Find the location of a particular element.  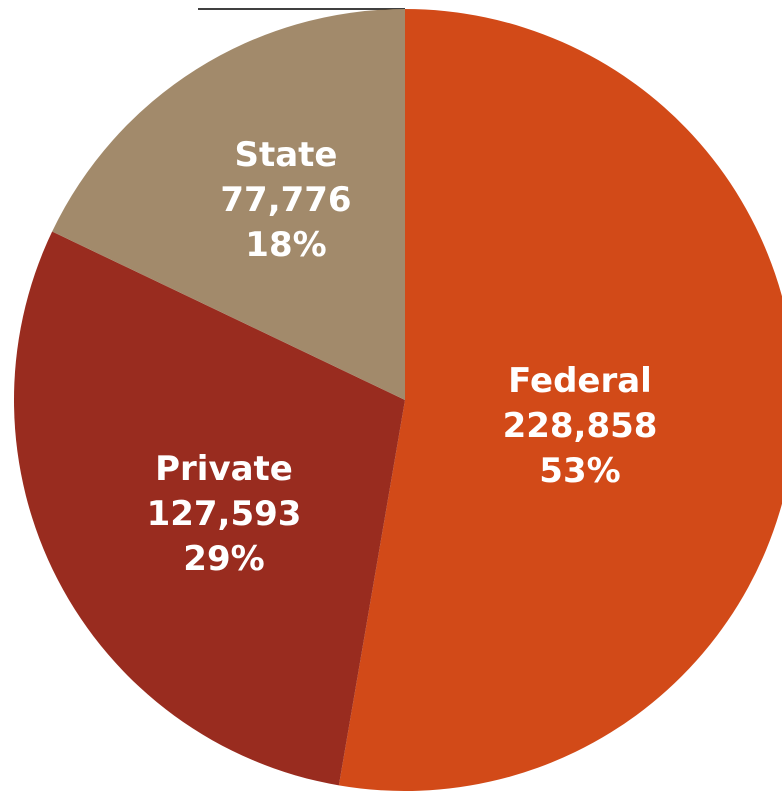

slice-label-federal-value: 228,858 is located at coordinates (580, 426).